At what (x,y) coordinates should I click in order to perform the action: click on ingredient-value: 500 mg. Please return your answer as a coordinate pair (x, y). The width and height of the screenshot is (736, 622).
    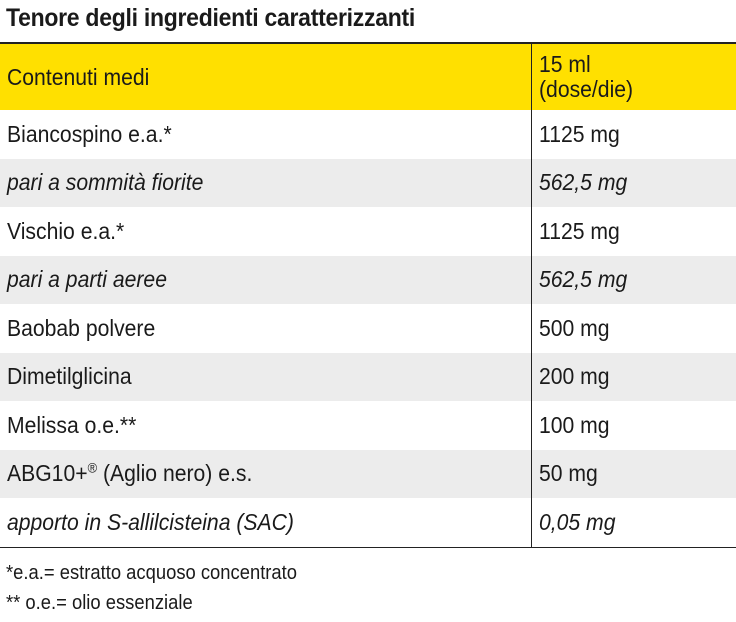
    Looking at the image, I should click on (574, 327).